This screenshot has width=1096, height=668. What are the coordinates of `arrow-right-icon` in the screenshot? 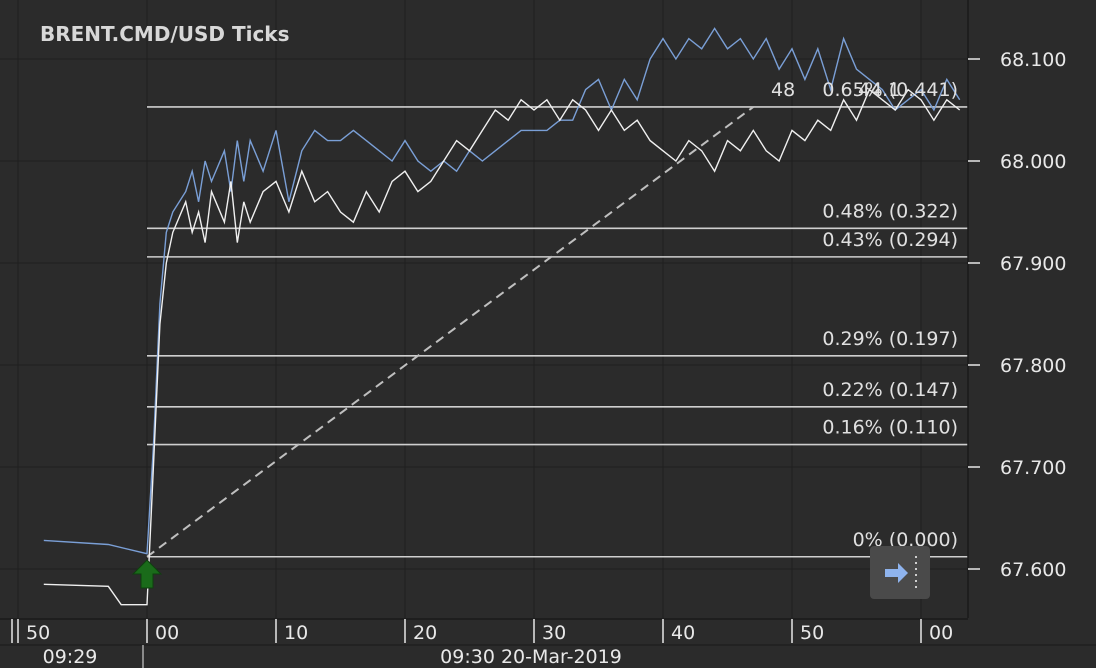 It's located at (901, 573).